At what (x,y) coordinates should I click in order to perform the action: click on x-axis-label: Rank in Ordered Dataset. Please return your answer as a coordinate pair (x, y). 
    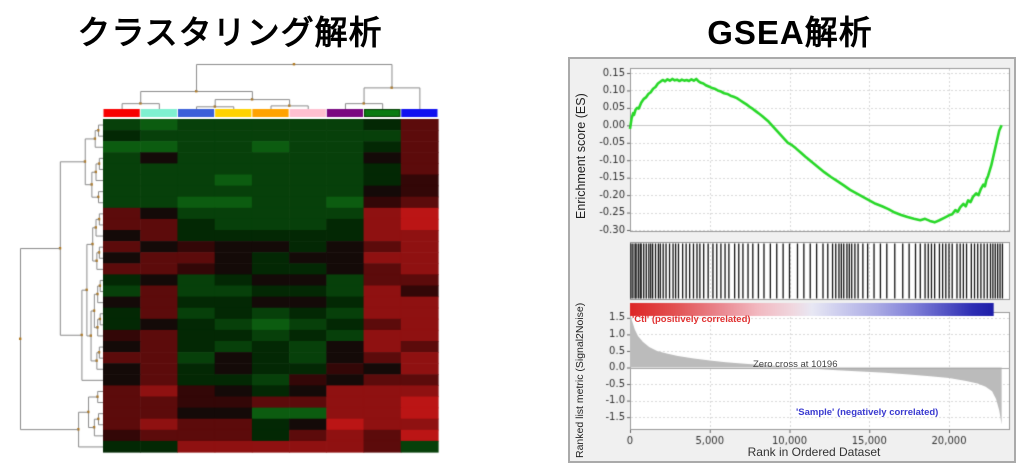
    Looking at the image, I should click on (814, 452).